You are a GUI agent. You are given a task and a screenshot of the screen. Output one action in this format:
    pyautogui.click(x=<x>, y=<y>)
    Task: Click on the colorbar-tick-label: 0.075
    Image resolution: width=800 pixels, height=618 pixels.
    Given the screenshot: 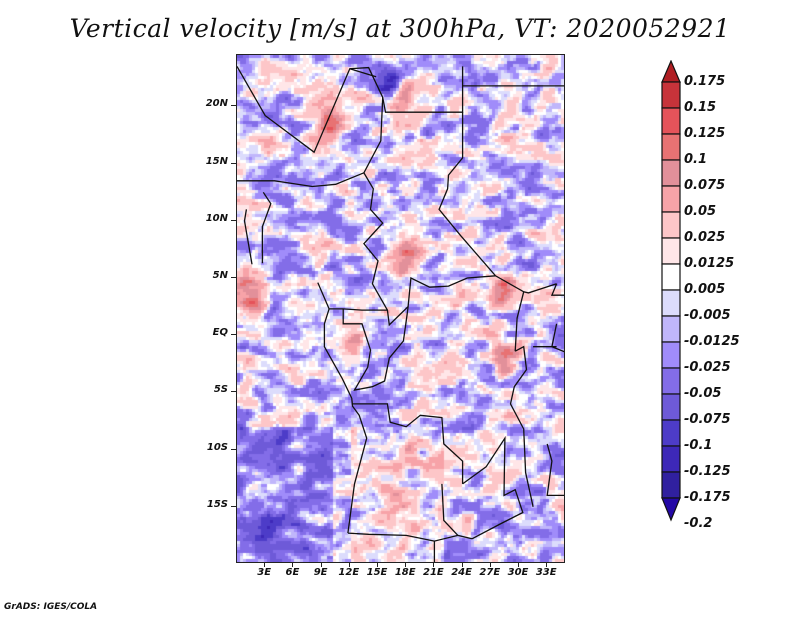 What is the action you would take?
    pyautogui.click(x=705, y=185)
    